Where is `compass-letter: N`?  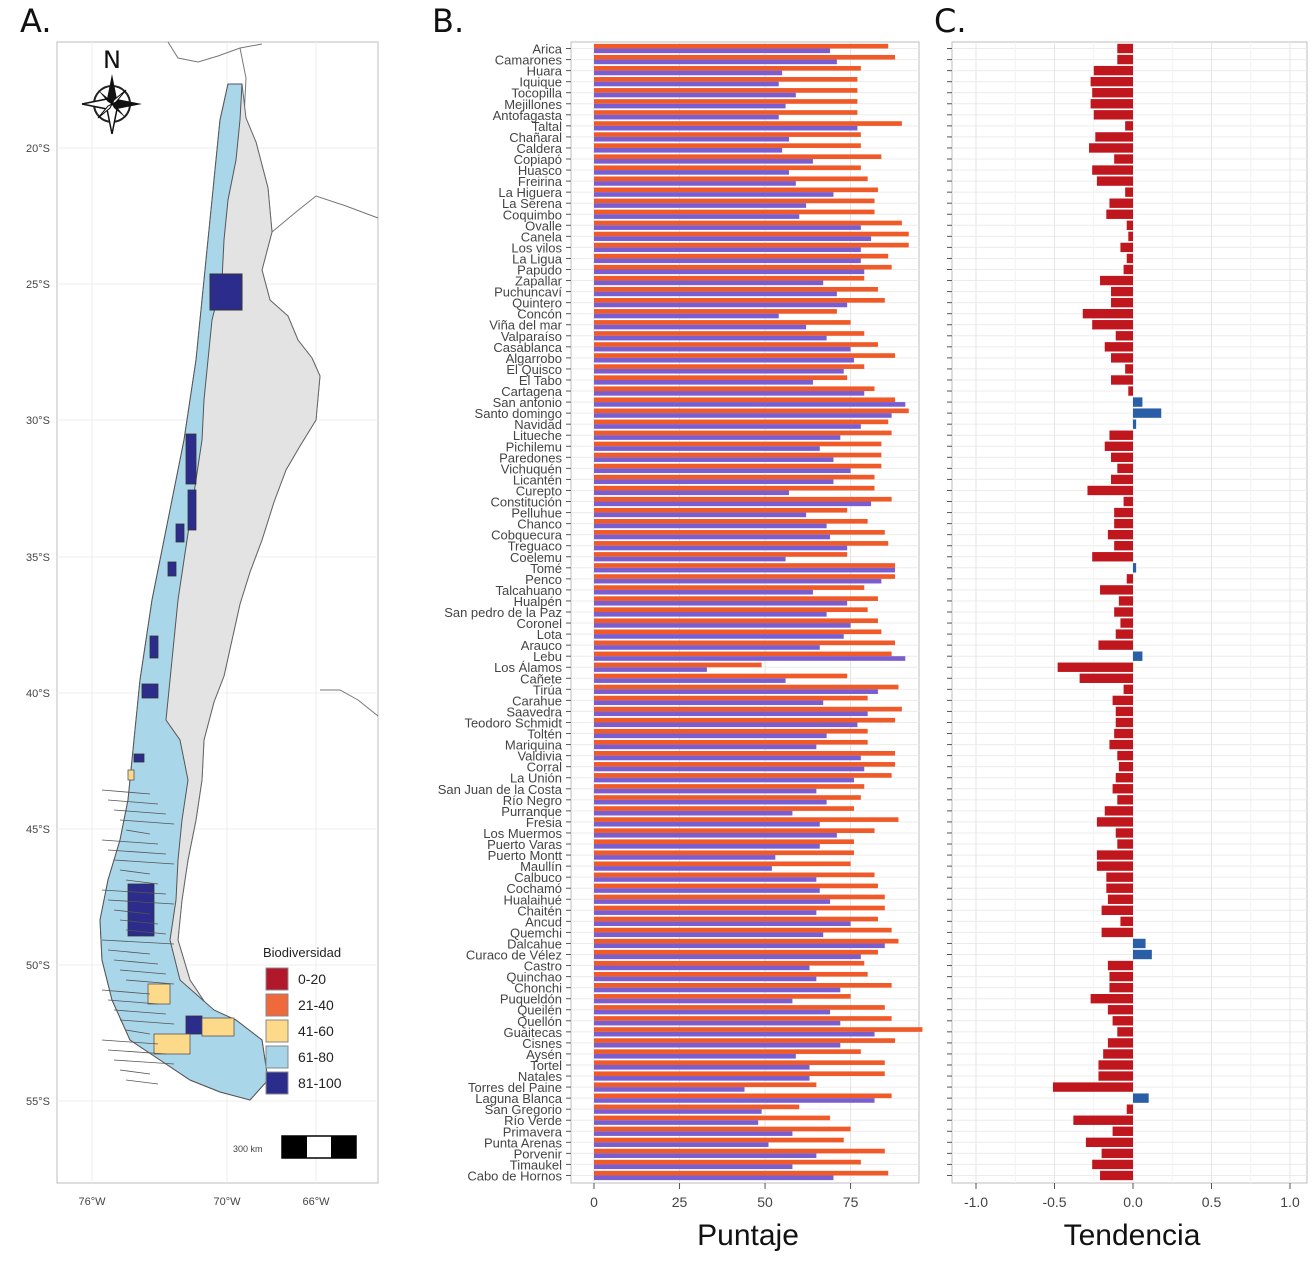
compass-letter: N is located at coordinates (112, 60).